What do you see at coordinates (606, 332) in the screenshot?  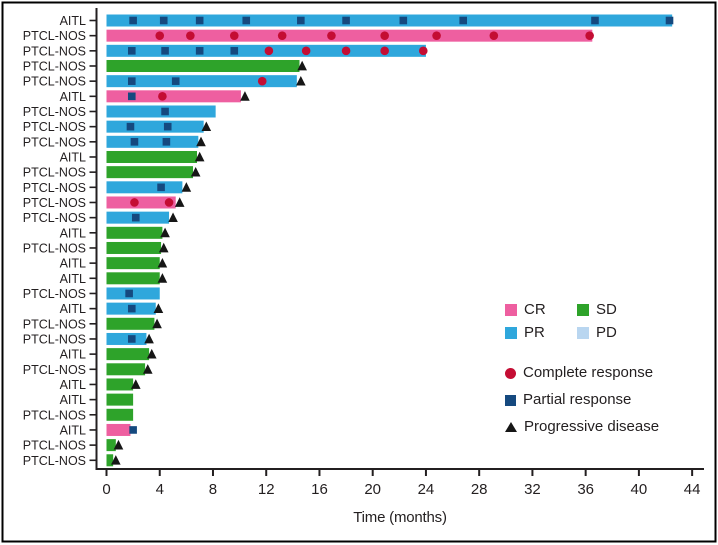 I see `legend-label-pd: PD` at bounding box center [606, 332].